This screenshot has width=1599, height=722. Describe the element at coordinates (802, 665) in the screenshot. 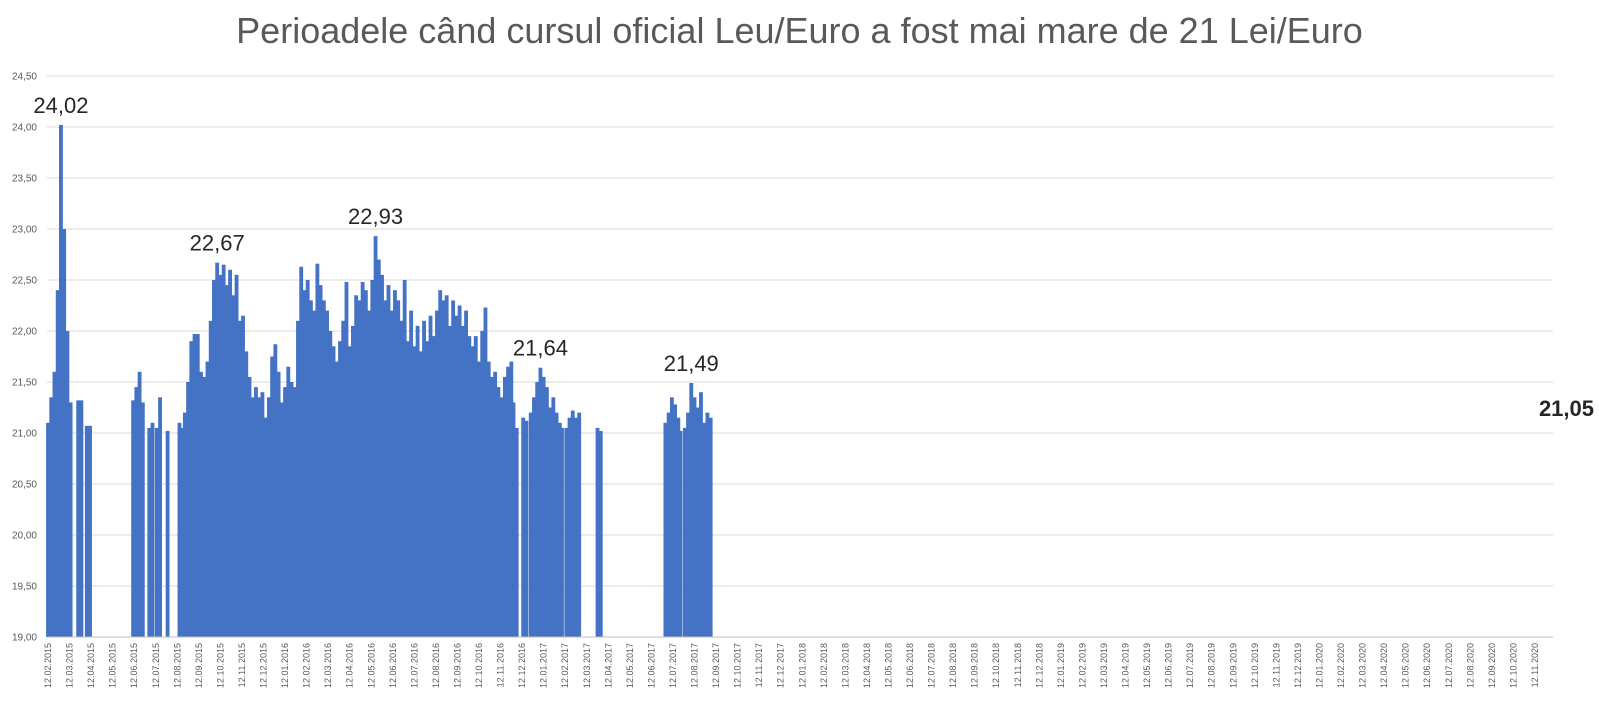

I see `x-tick-label: 12.01.2018` at that location.